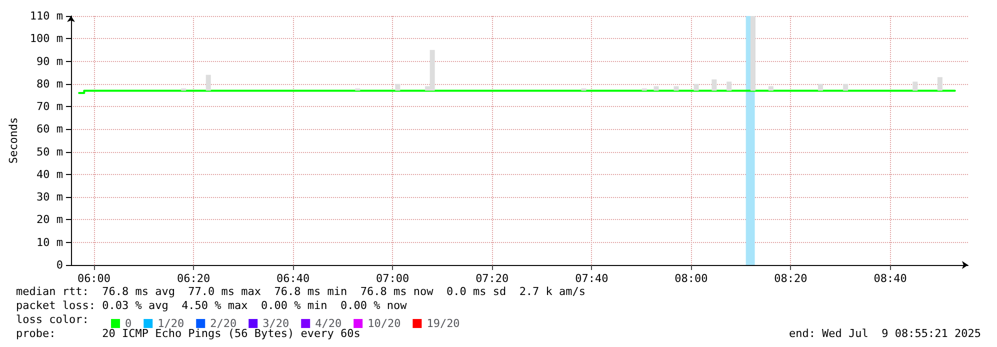  What do you see at coordinates (52, 319) in the screenshot?
I see `legend-title: loss color:` at bounding box center [52, 319].